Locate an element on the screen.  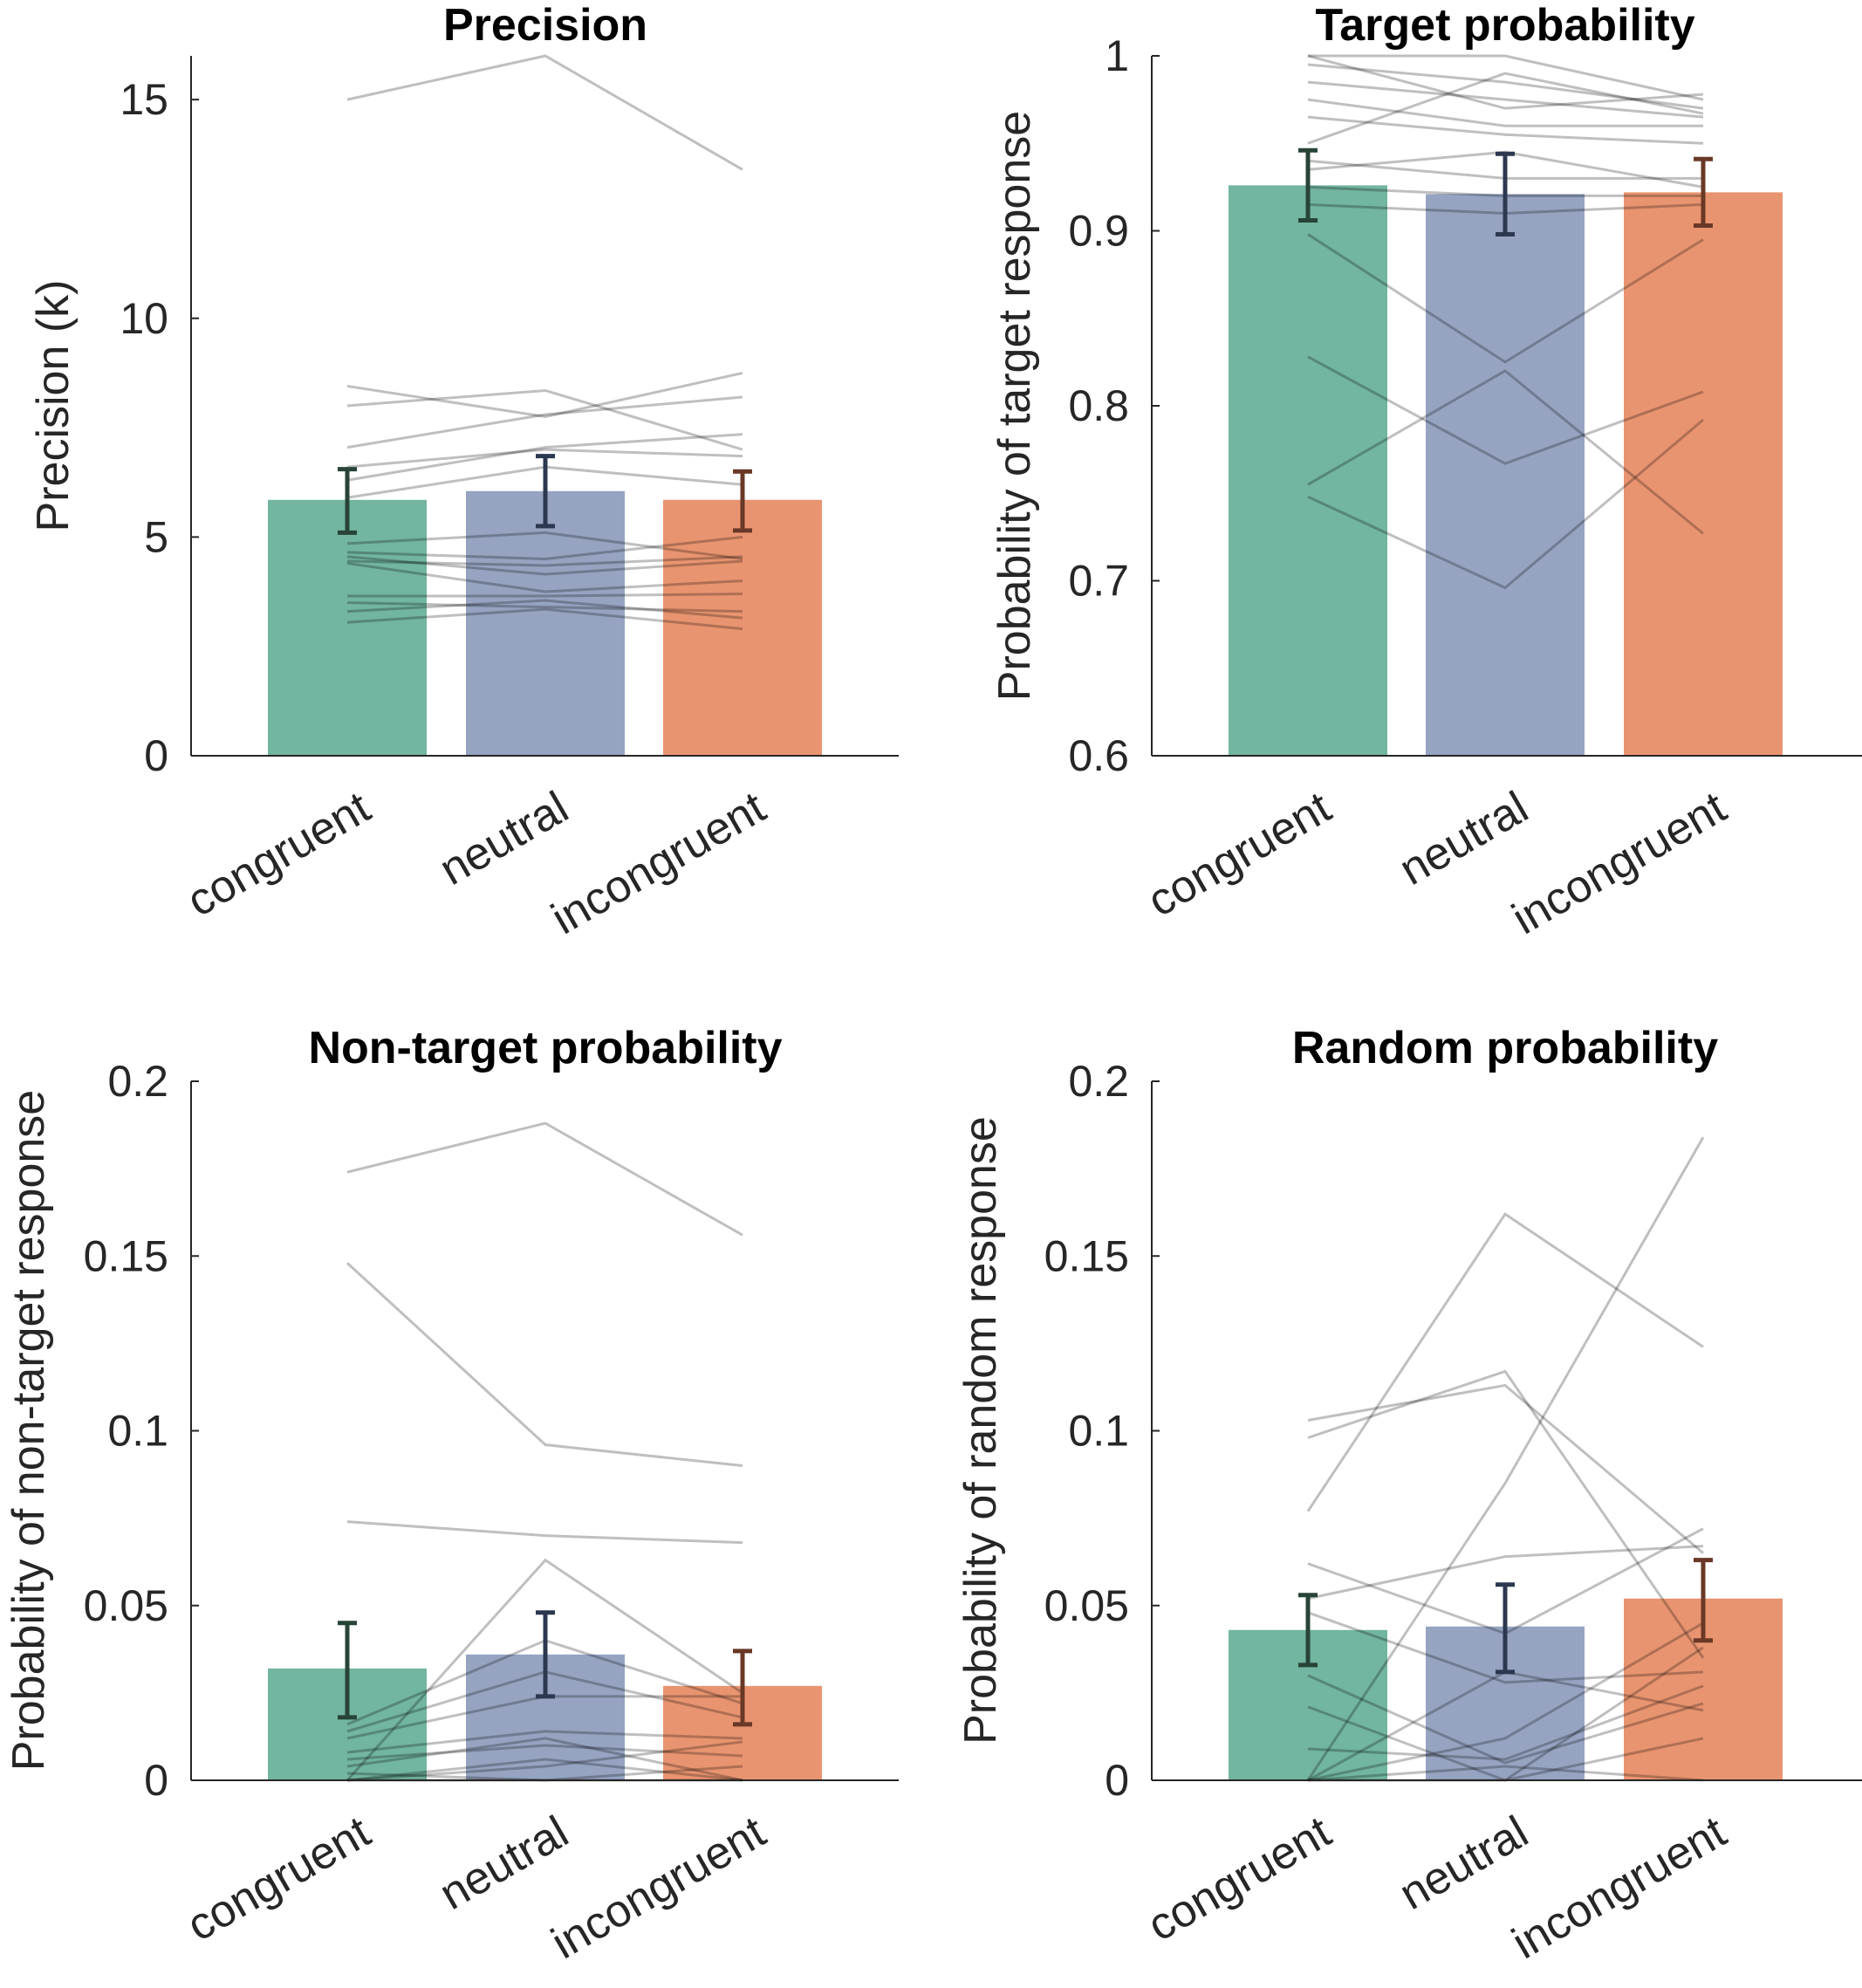
y-axis-label: Probability of target response is located at coordinates (1015, 406).